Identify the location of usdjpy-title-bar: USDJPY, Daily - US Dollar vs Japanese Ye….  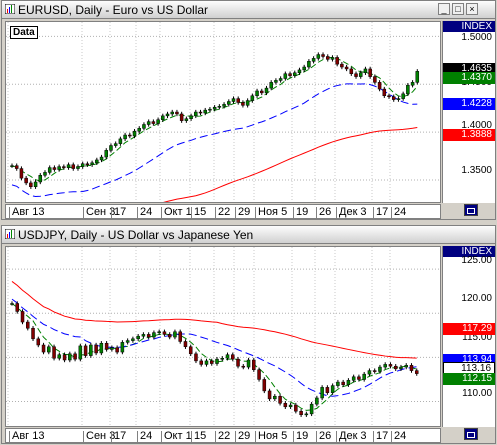
(248, 235).